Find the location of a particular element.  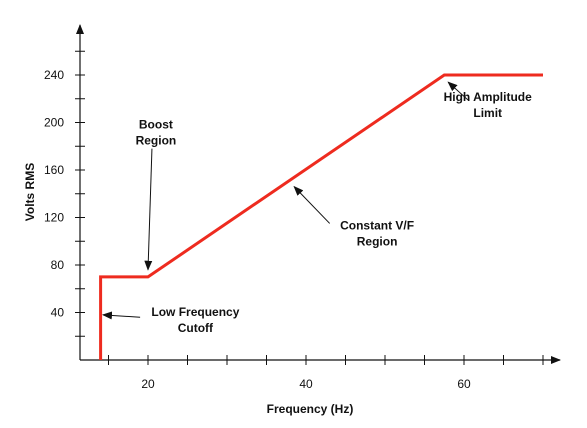

y-tick-label: 40 is located at coordinates (58, 313).